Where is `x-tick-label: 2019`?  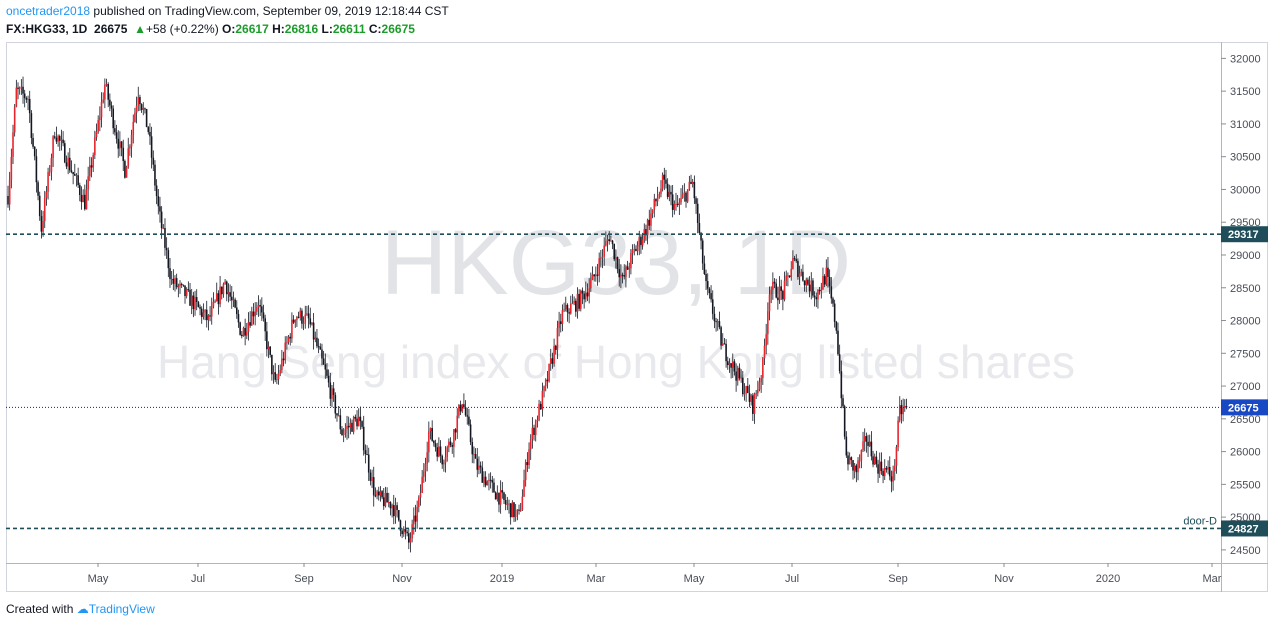 x-tick-label: 2019 is located at coordinates (502, 579).